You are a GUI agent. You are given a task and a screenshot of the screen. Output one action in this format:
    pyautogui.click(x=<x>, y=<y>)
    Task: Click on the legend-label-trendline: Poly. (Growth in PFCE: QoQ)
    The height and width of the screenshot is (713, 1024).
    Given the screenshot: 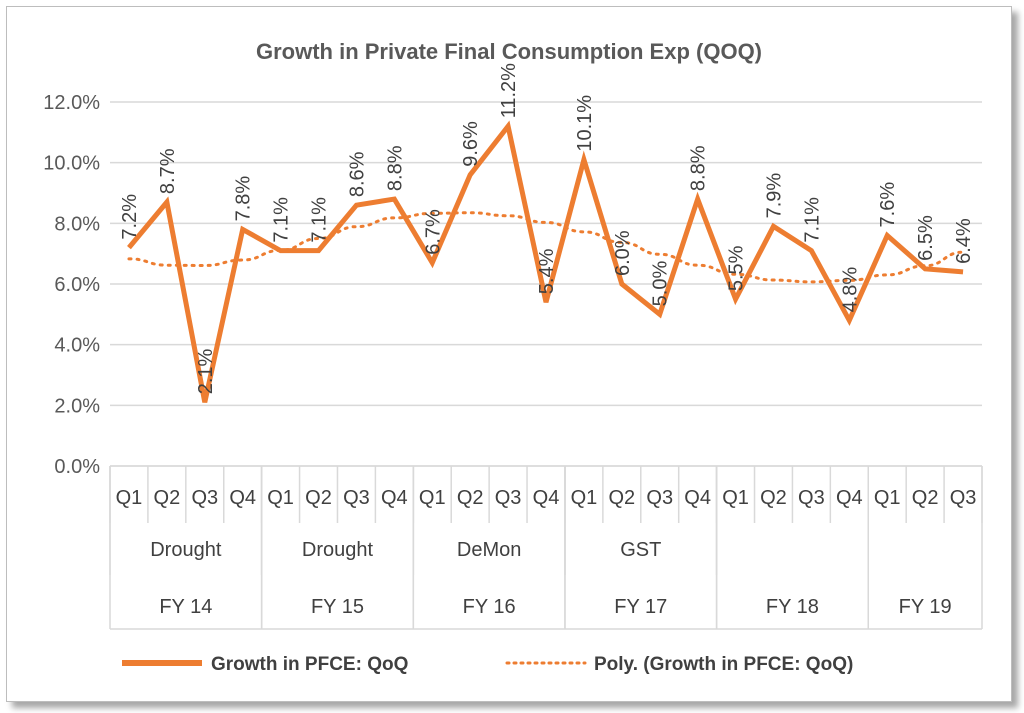 What is the action you would take?
    pyautogui.click(x=723, y=664)
    